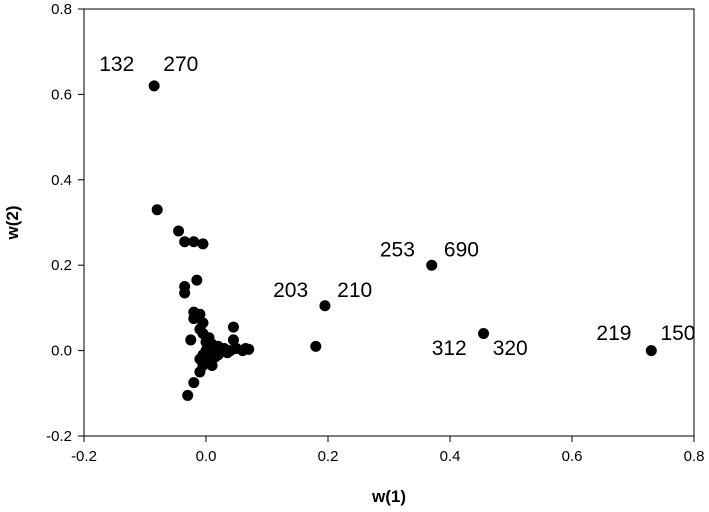 The width and height of the screenshot is (709, 512). Describe the element at coordinates (677, 333) in the screenshot. I see `point-annotation: 150` at that location.